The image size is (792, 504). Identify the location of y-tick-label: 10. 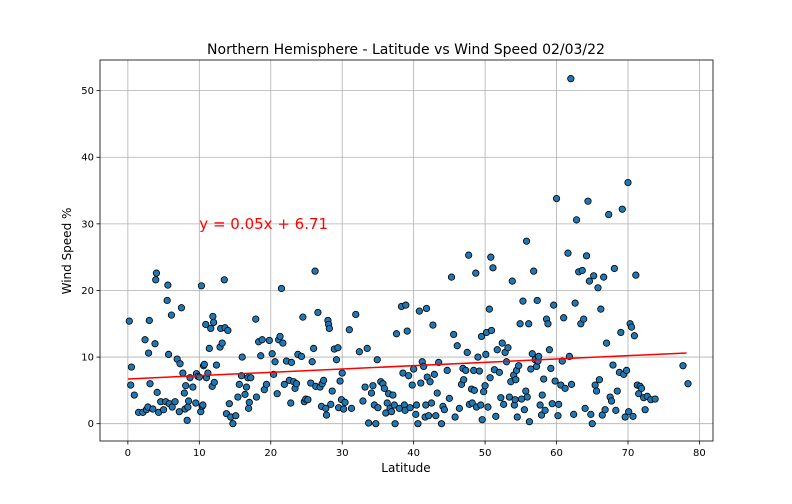
(87, 358).